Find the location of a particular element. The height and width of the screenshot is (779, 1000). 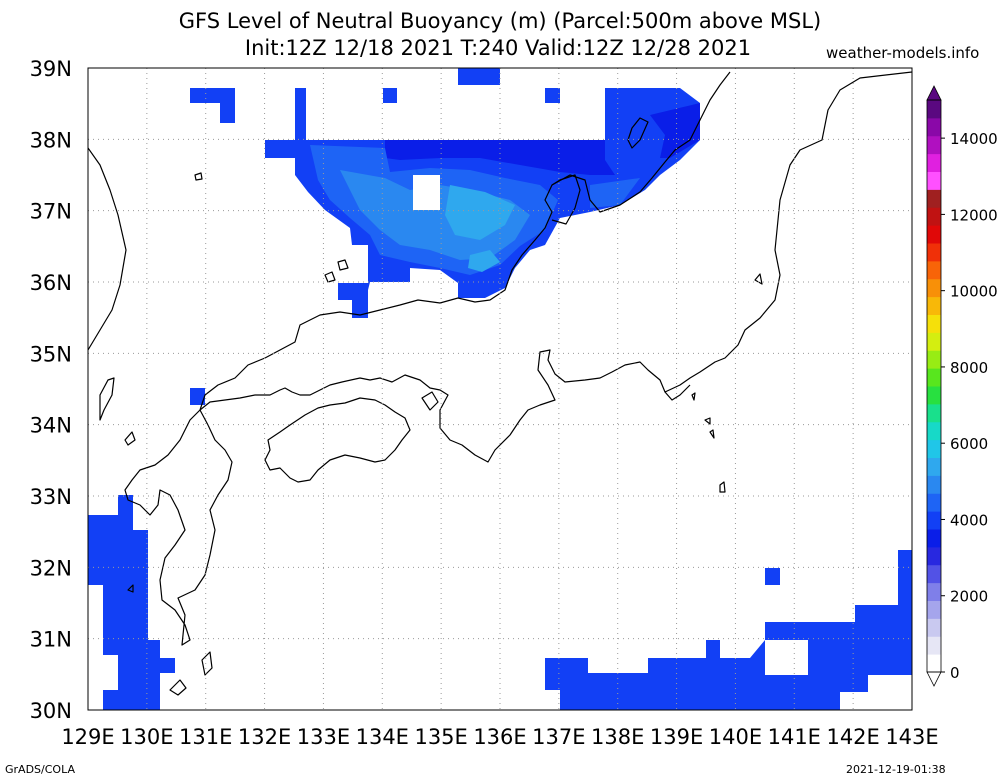

lon-tick-label: 142E is located at coordinates (852, 737).